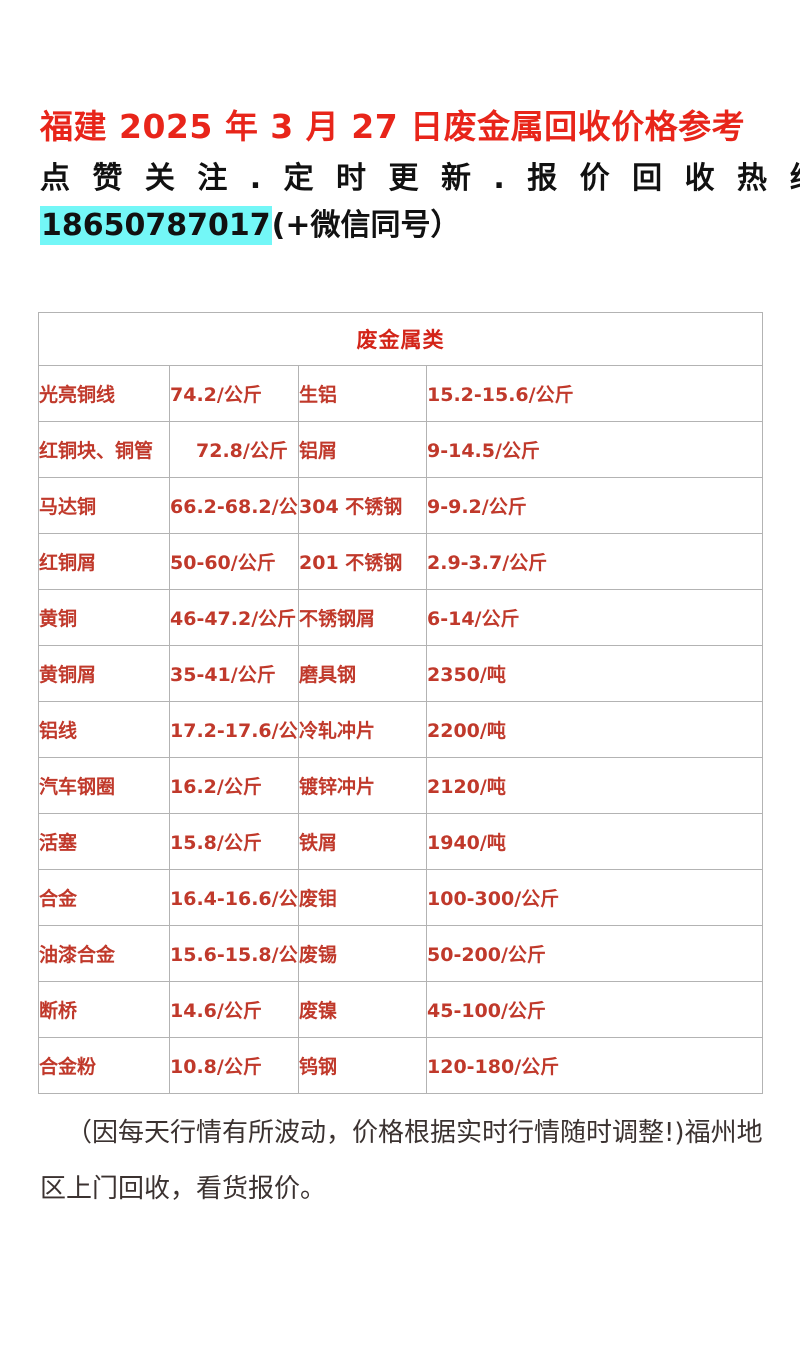  Describe the element at coordinates (234, 449) in the screenshot. I see `cell-price-left: 72.8/公斤` at that location.